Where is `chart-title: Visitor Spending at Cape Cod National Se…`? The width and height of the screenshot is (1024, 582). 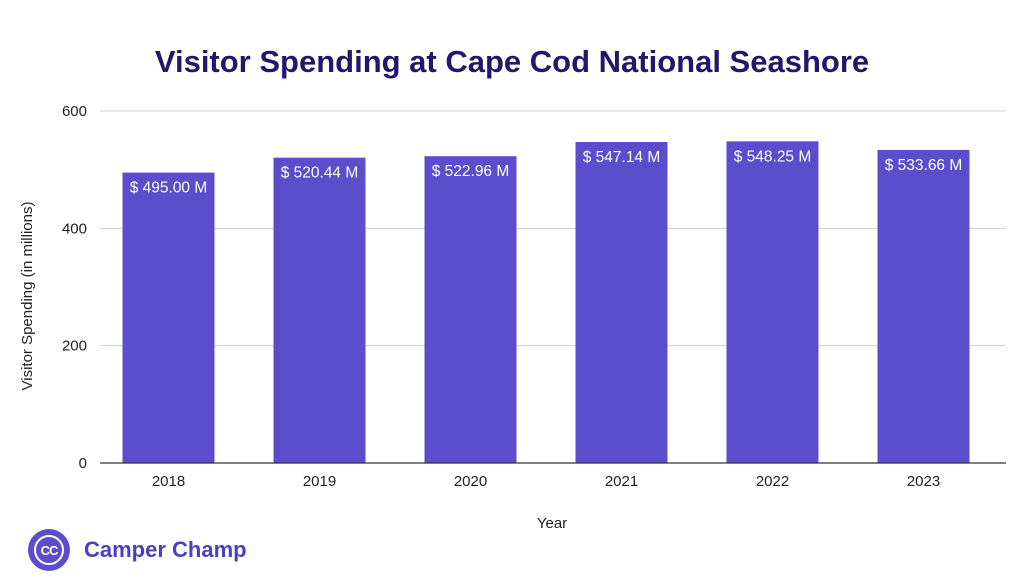
chart-title: Visitor Spending at Cape Cod National Se… is located at coordinates (512, 61).